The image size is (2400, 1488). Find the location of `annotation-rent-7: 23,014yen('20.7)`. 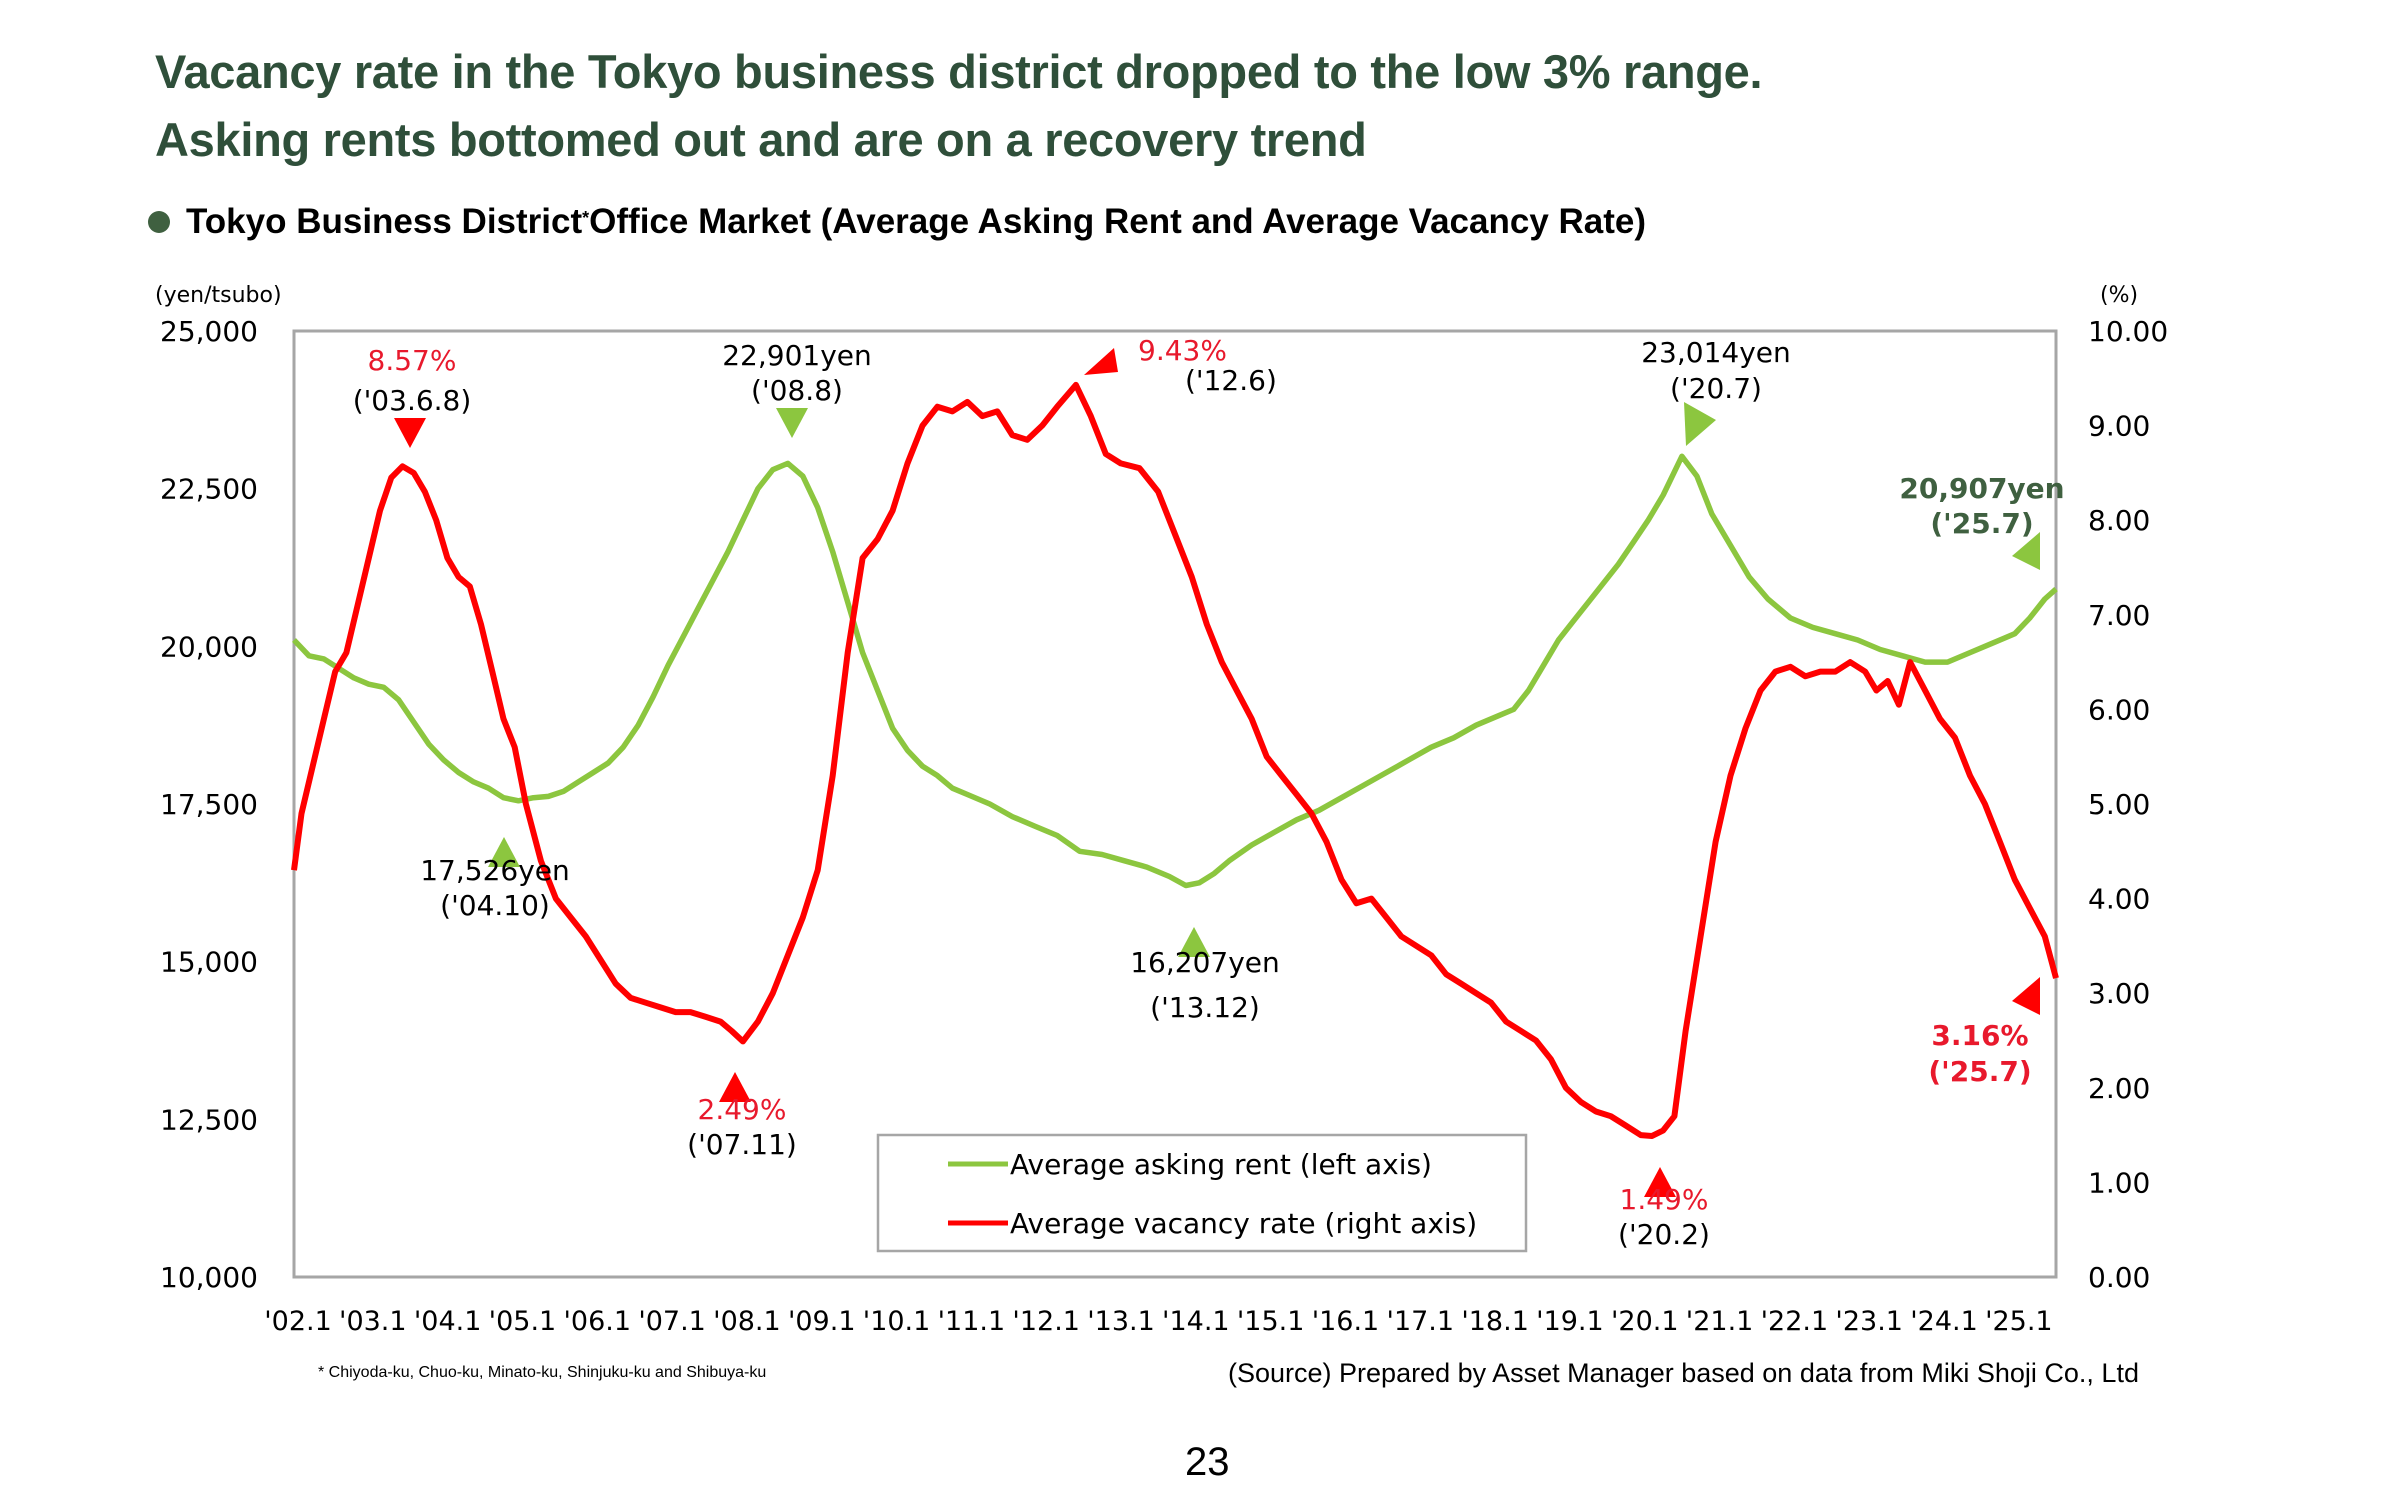

annotation-rent-7: 23,014yen('20.7) is located at coordinates (1716, 391).